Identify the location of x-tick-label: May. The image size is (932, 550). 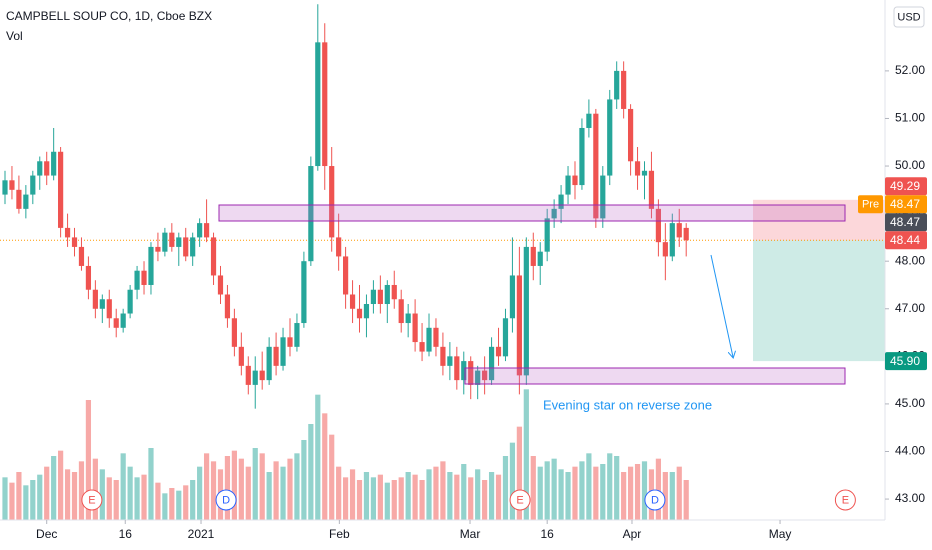
(780, 534).